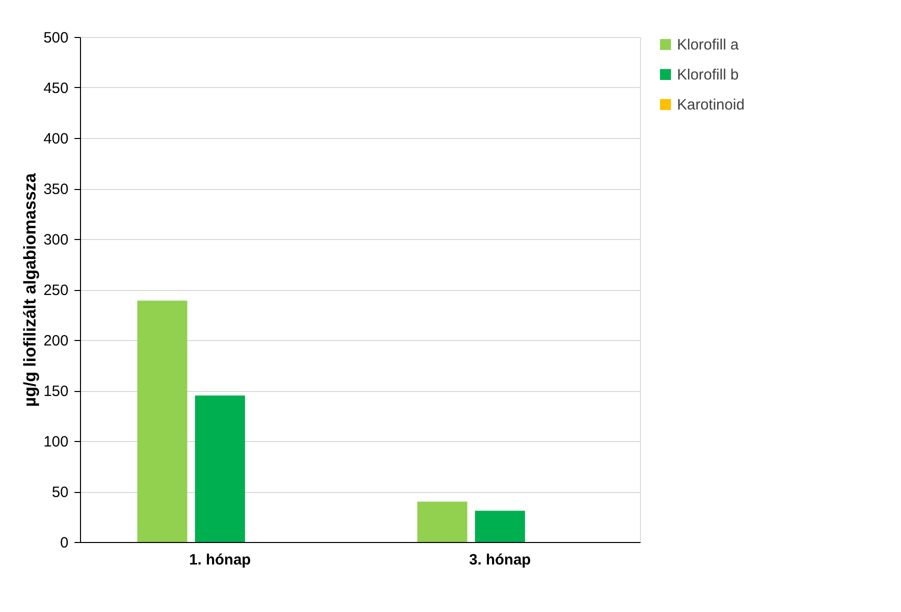 The width and height of the screenshot is (901, 612). Describe the element at coordinates (55, 341) in the screenshot. I see `y-tick-label: 200` at that location.